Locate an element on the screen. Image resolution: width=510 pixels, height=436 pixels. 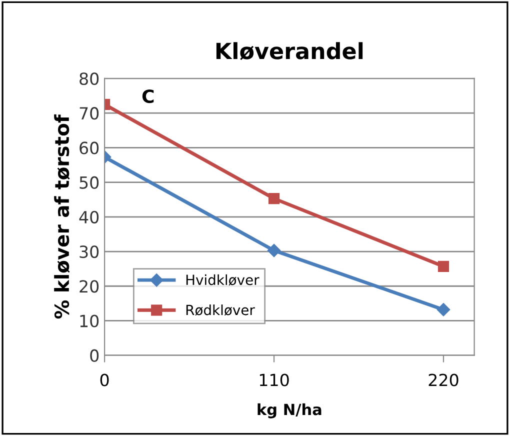
y-axis-title: % kløver af tørstof is located at coordinates (62, 216).